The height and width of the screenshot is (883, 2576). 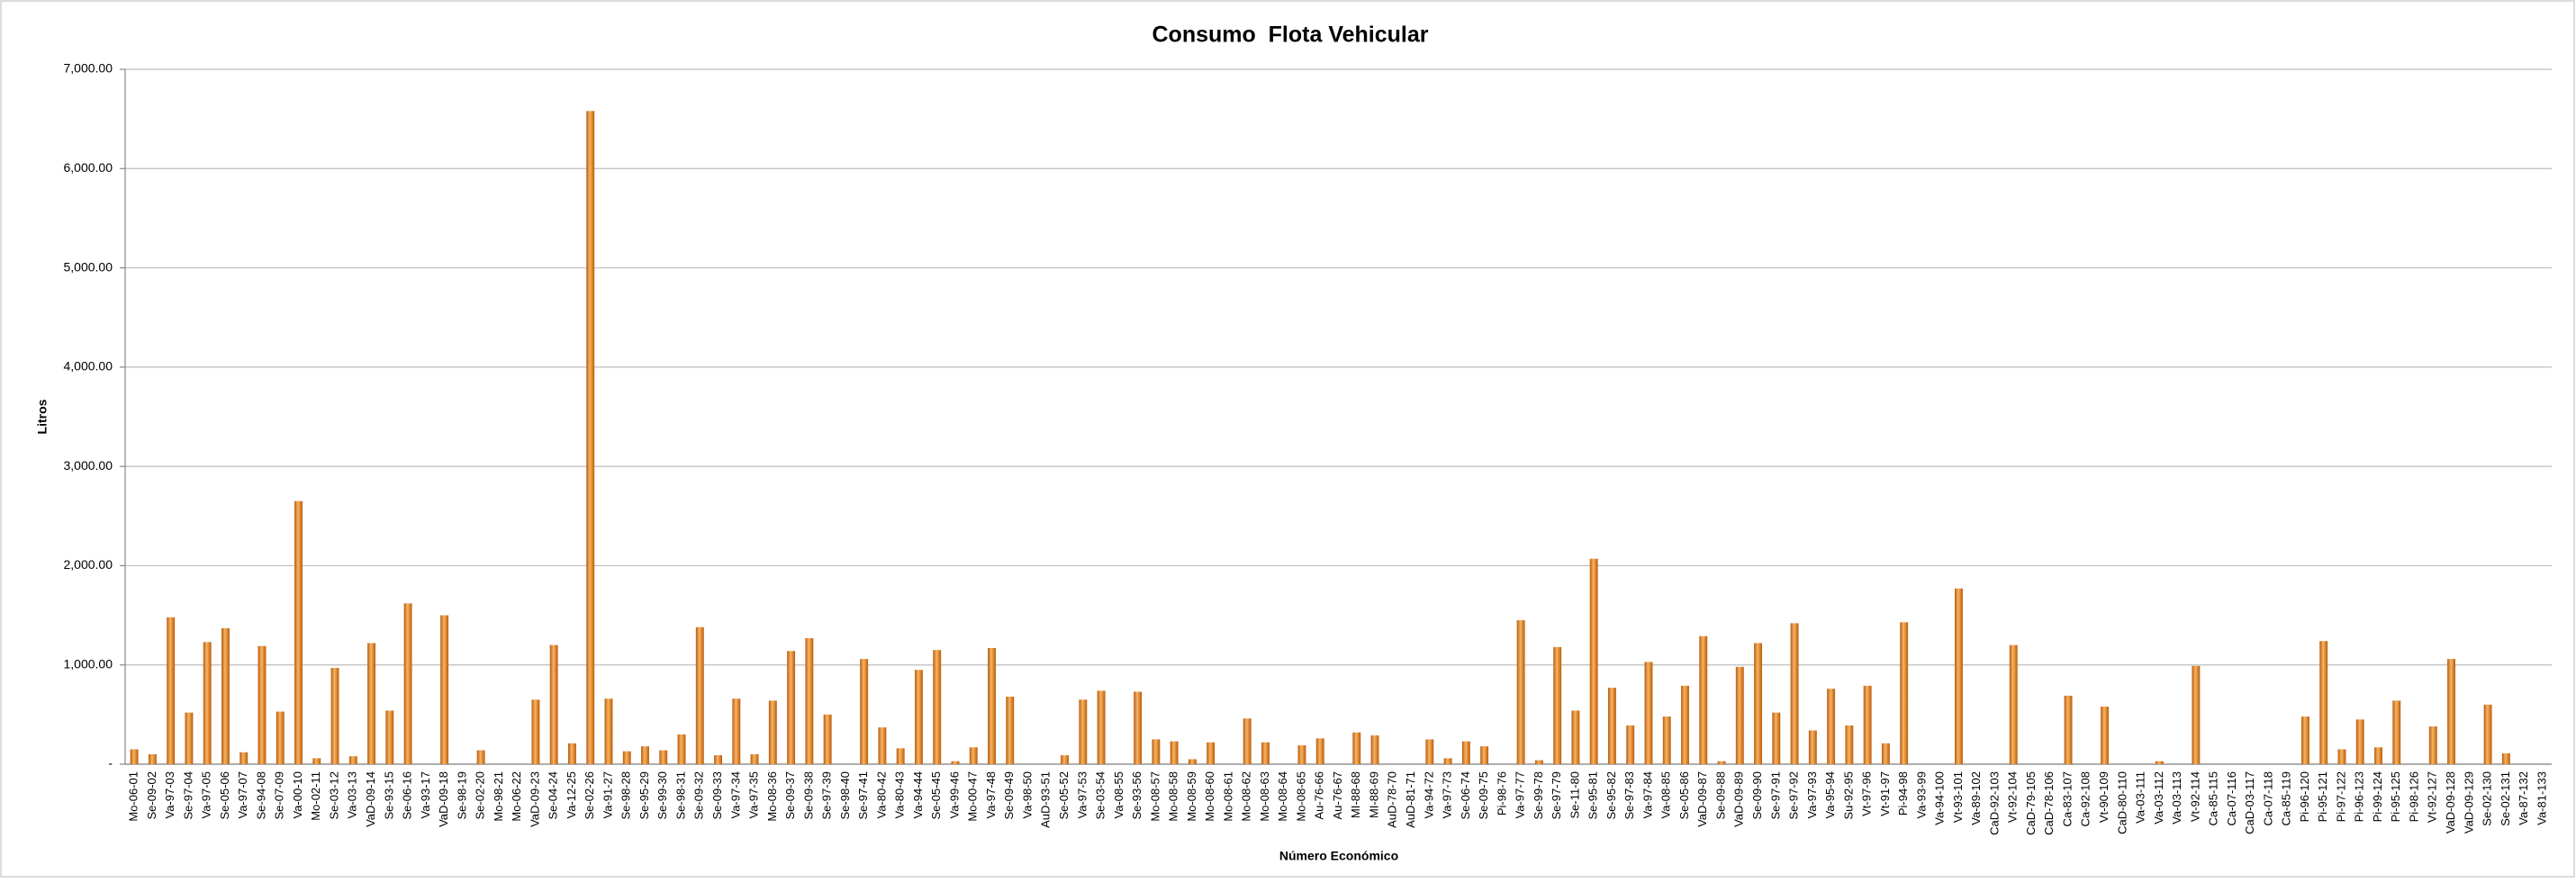 I want to click on x-tick-label: Se-97-04, so click(x=187, y=795).